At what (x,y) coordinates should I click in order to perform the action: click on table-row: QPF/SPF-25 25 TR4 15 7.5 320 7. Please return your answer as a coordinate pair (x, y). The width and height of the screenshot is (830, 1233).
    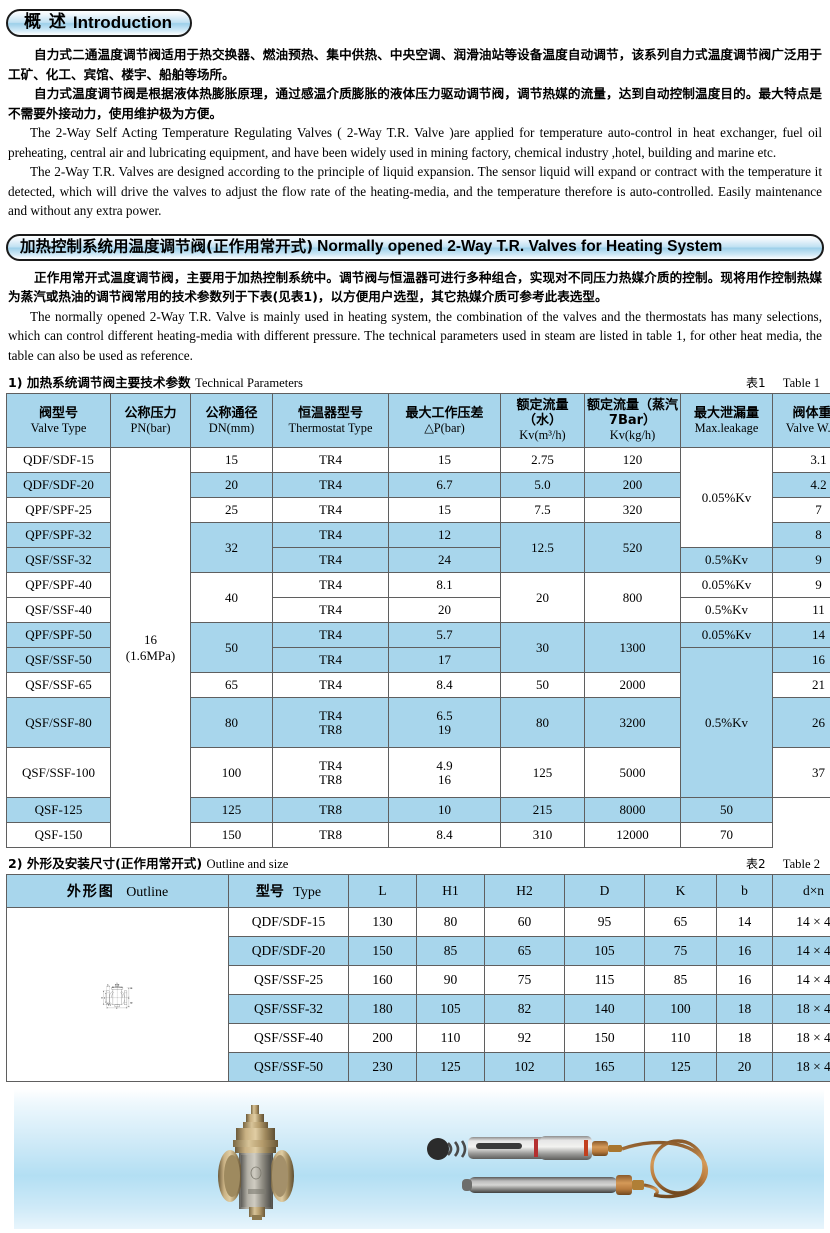
    Looking at the image, I should click on (418, 510).